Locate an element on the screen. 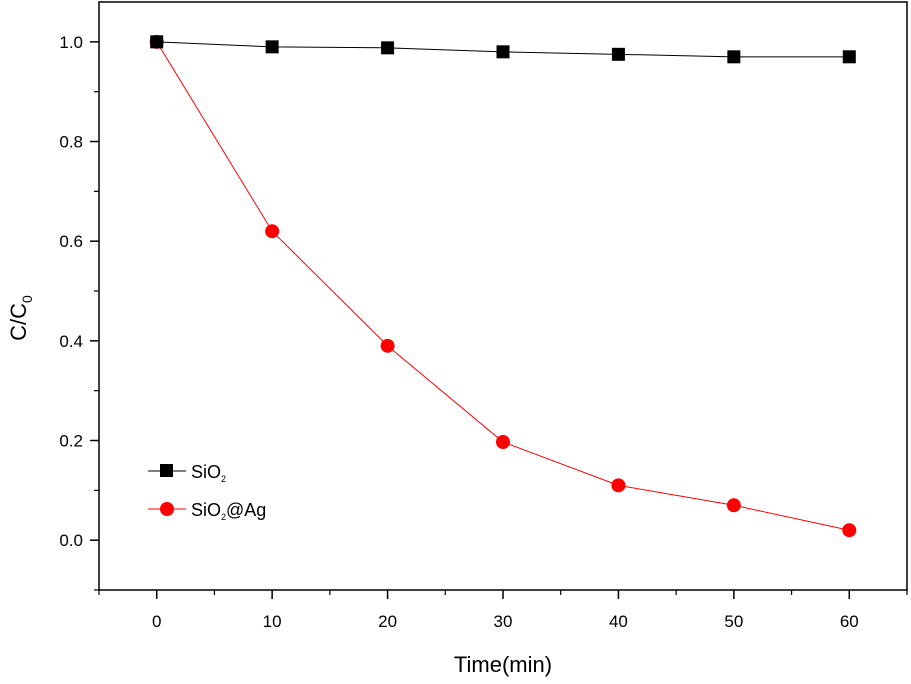 Image resolution: width=911 pixels, height=684 pixels. x-tick-label: 20 is located at coordinates (387, 621).